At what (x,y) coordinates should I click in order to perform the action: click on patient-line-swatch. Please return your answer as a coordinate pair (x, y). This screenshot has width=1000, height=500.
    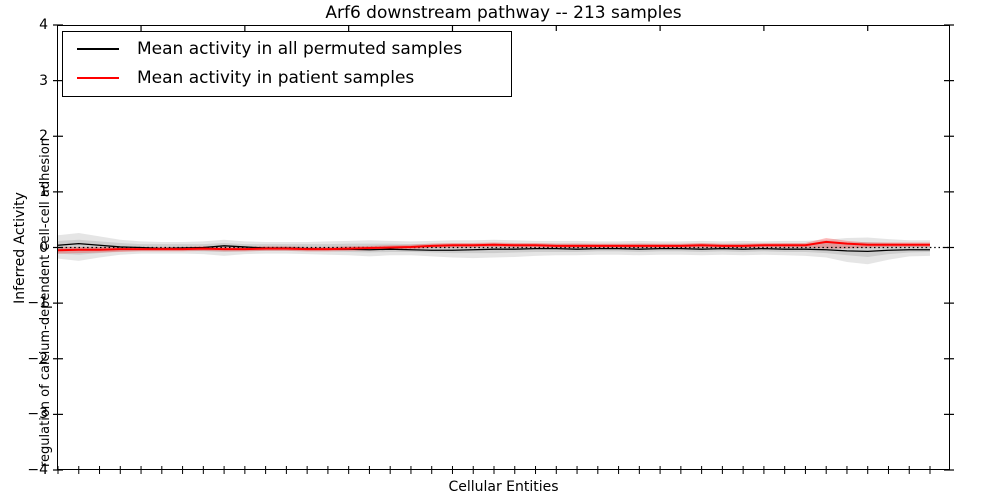
    Looking at the image, I should click on (98, 78).